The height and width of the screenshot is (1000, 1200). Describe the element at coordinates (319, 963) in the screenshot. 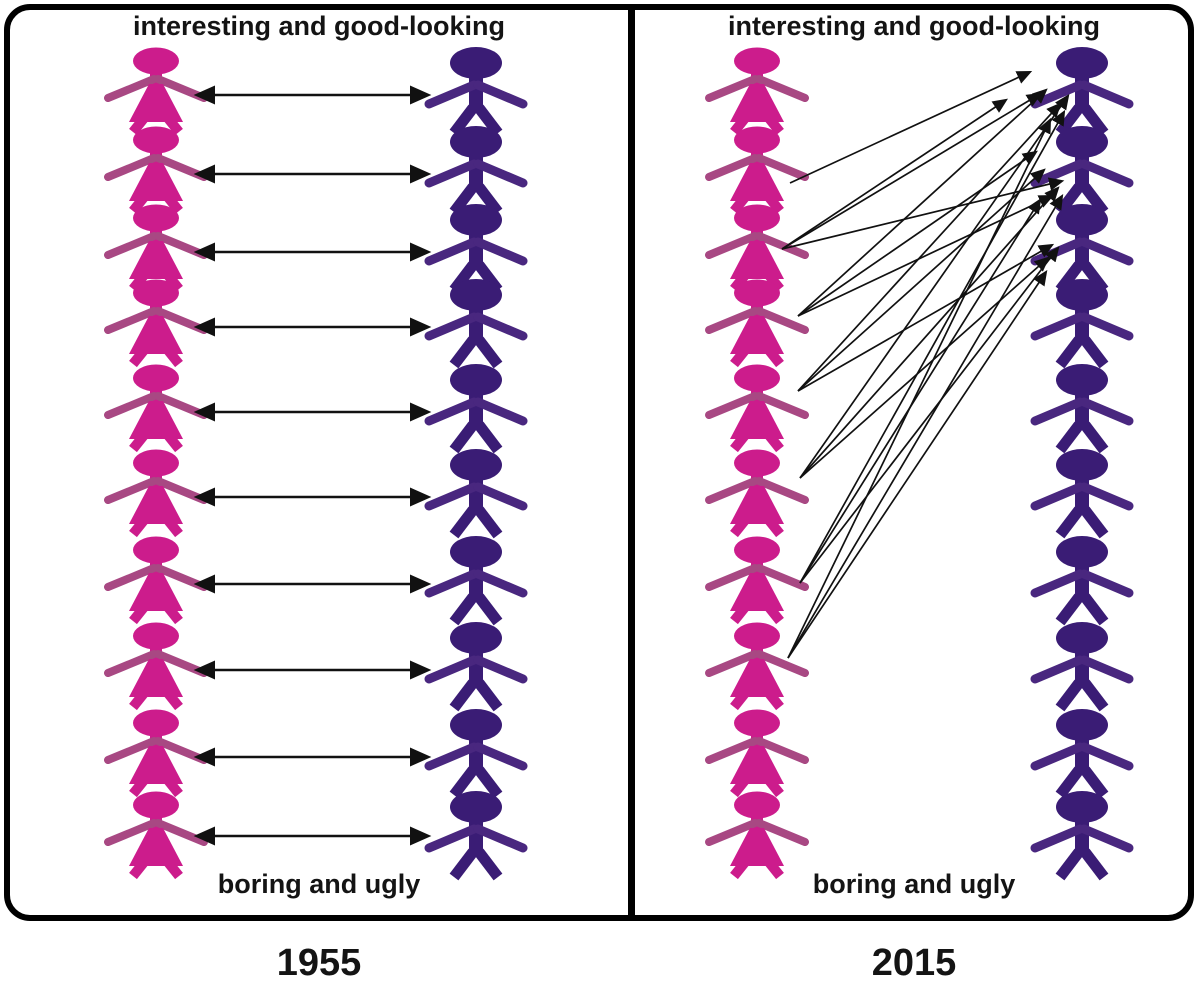

I see `panel-1955-year-caption: 1955` at that location.